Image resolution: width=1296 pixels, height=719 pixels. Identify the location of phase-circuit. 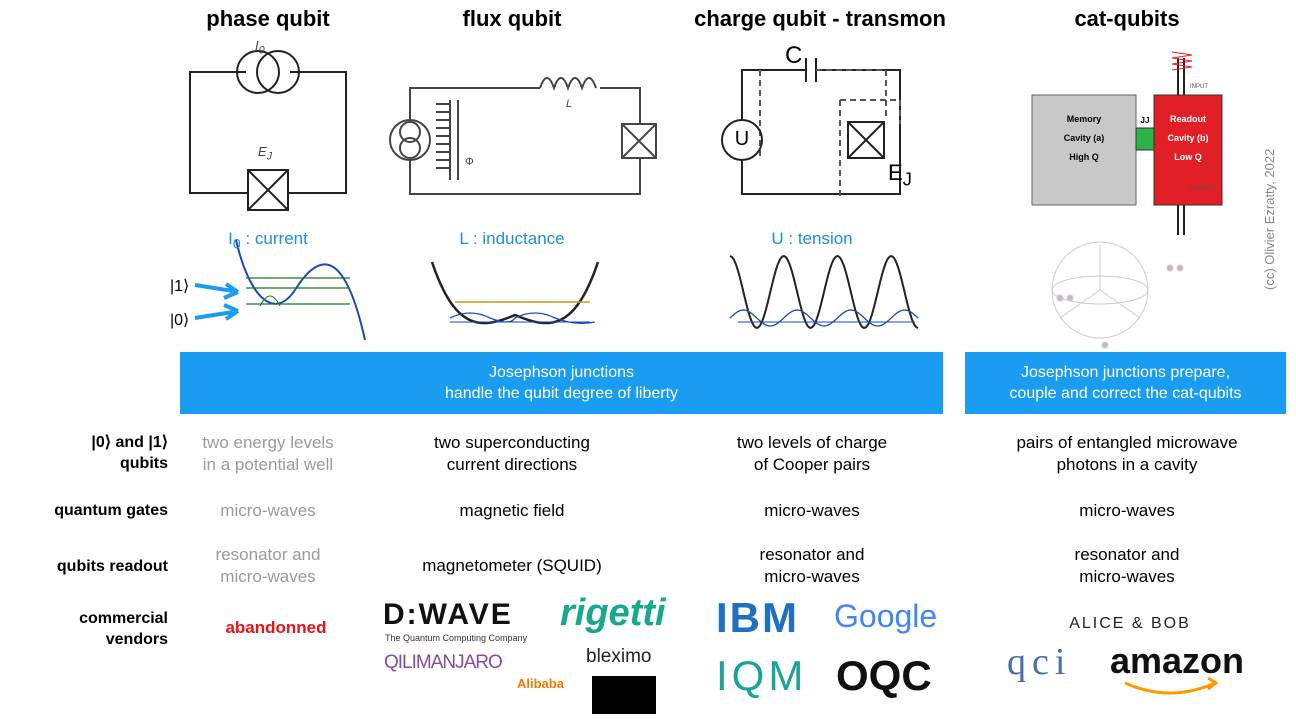
(268, 130).